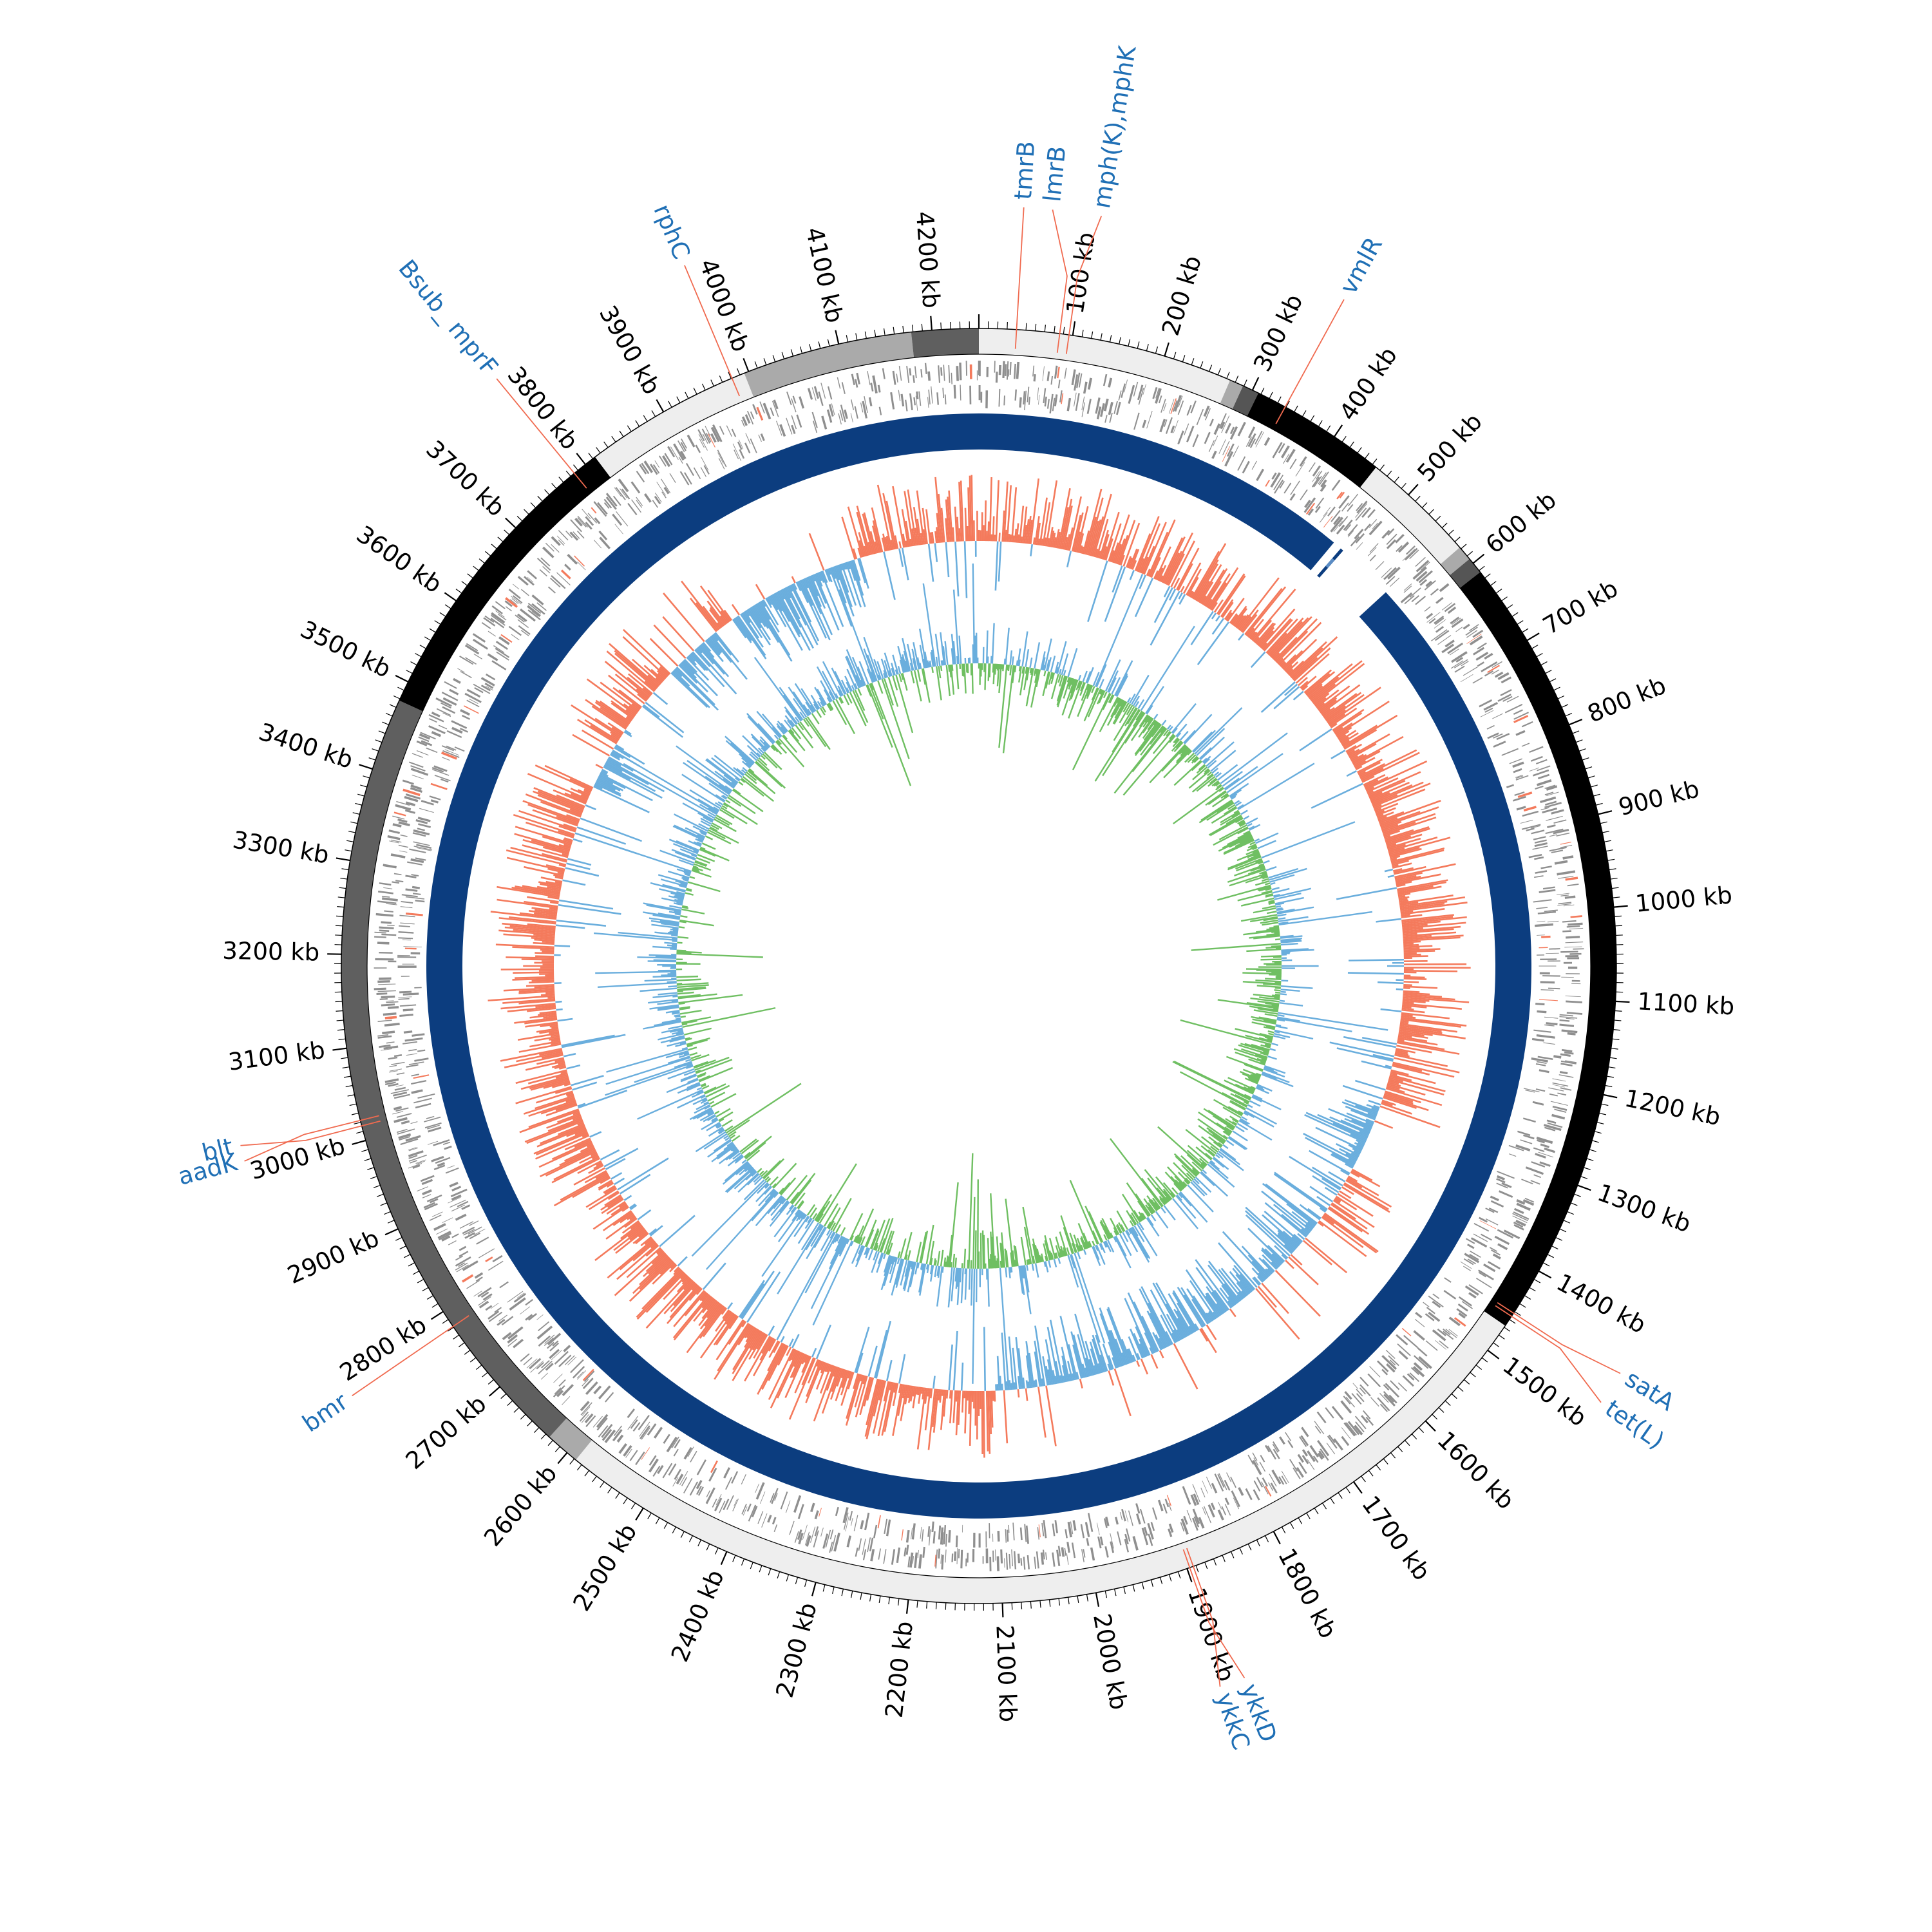 Image resolution: width=1932 pixels, height=1932 pixels. Describe the element at coordinates (1105, 366) in the screenshot. I see `contig-segment` at that location.